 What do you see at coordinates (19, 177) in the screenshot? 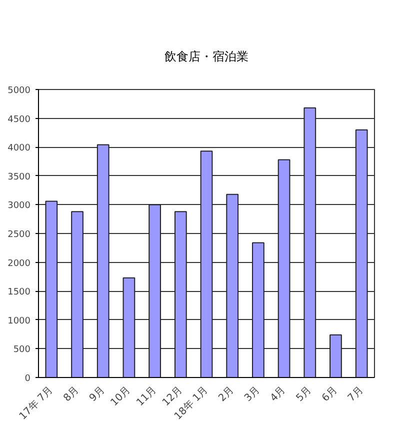
I see `y-tick-label: 3500` at bounding box center [19, 177].